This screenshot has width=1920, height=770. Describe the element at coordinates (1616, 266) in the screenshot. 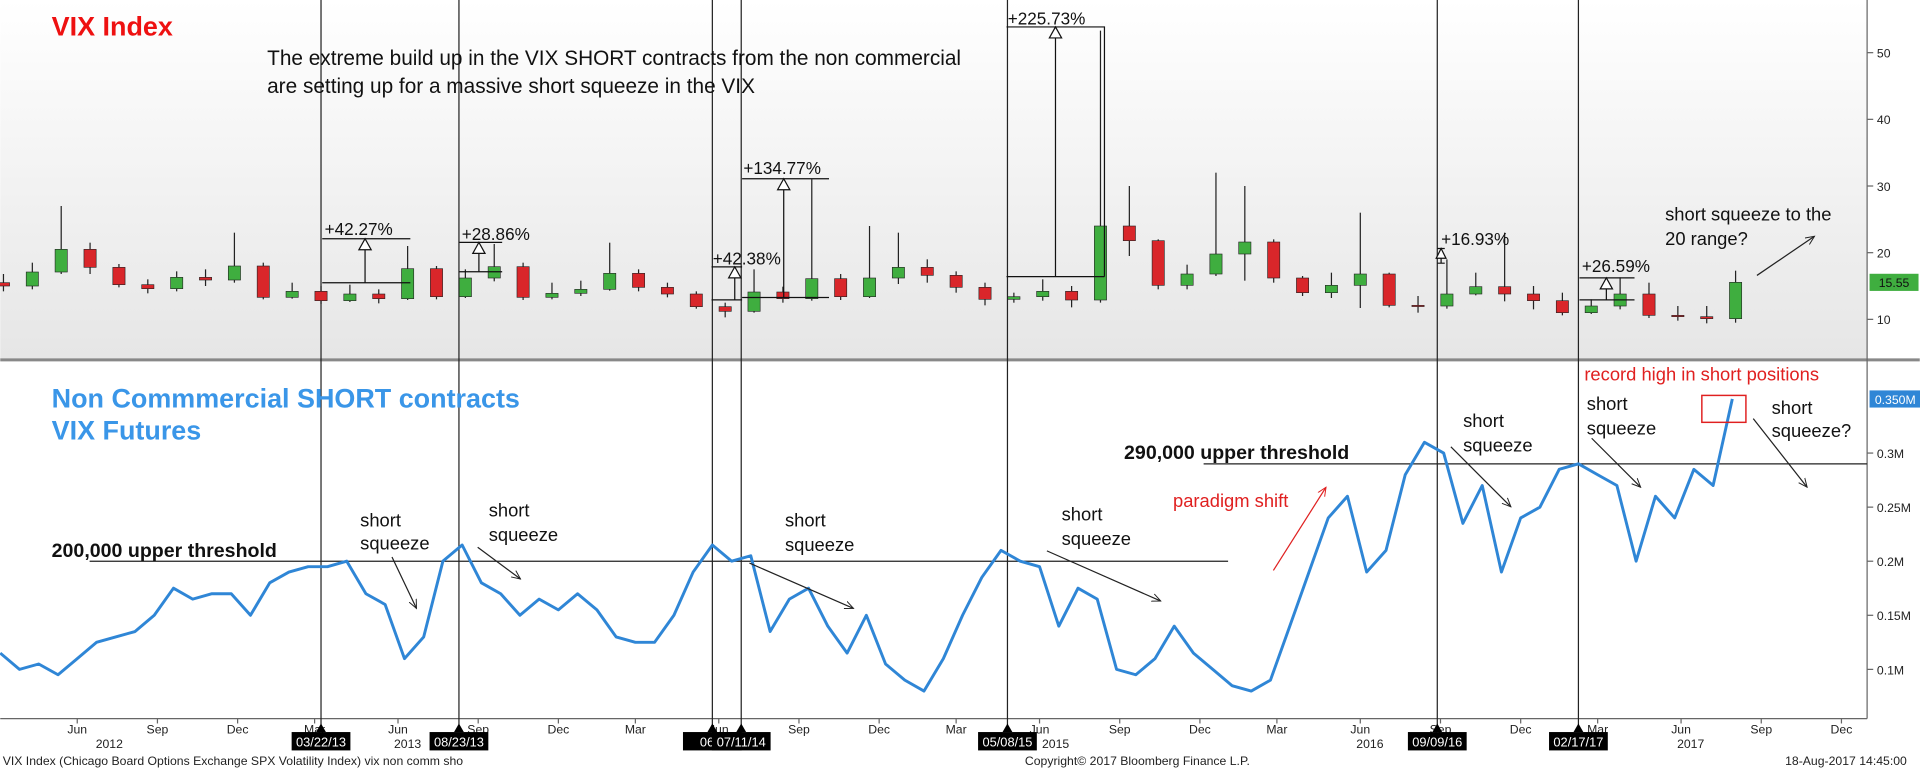

I see `change-label: +26.59%` at that location.